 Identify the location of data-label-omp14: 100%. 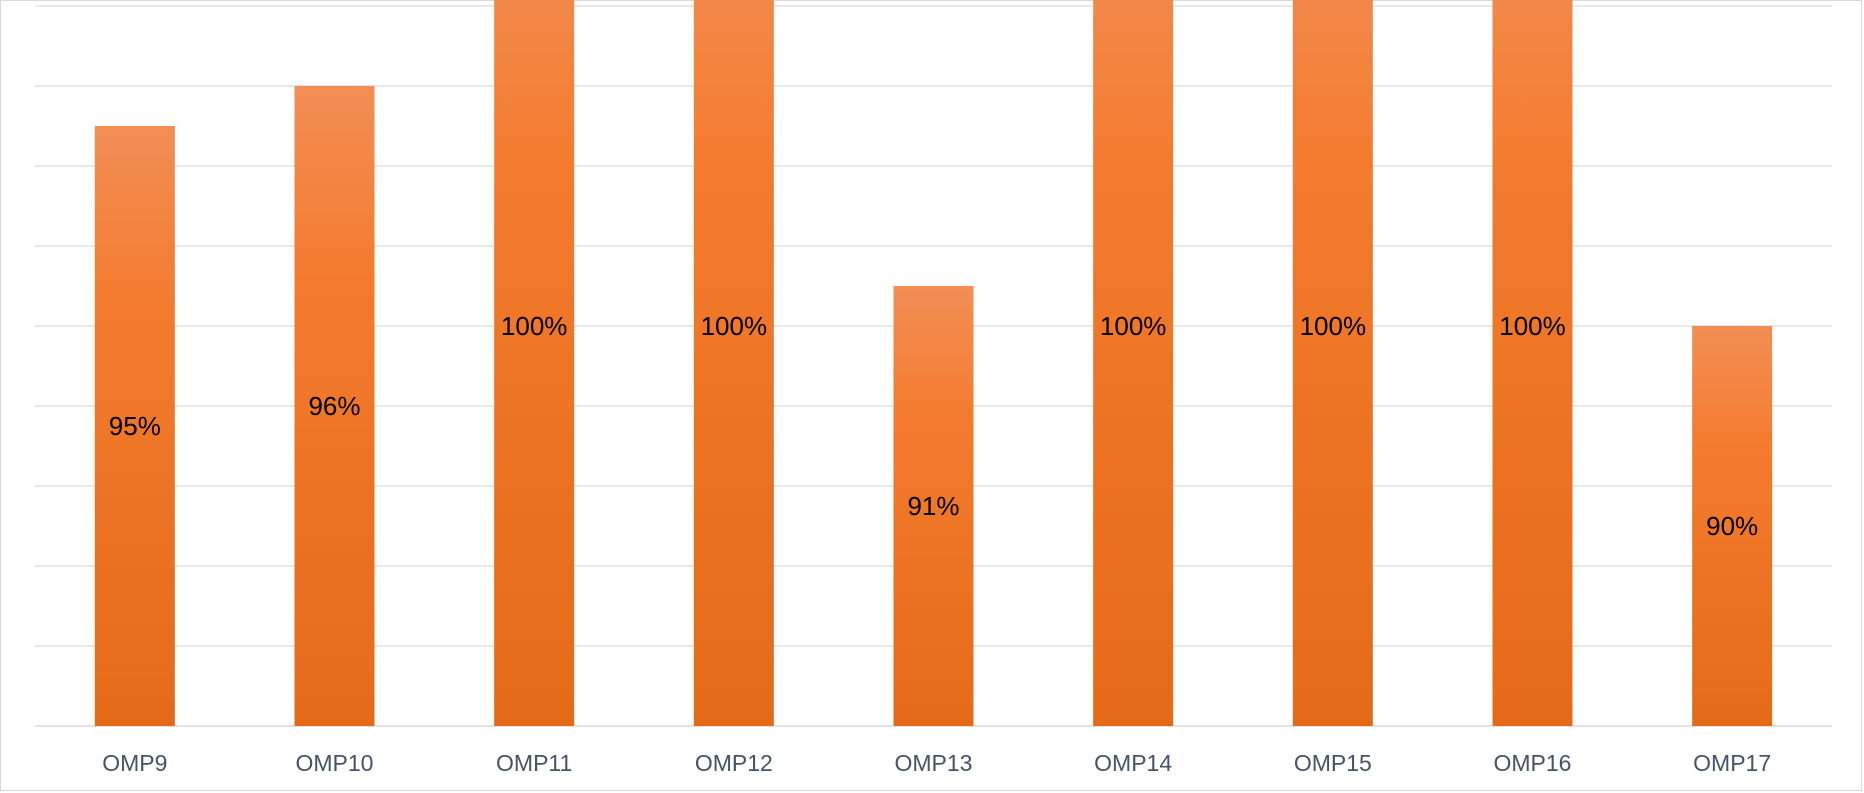
(1133, 326).